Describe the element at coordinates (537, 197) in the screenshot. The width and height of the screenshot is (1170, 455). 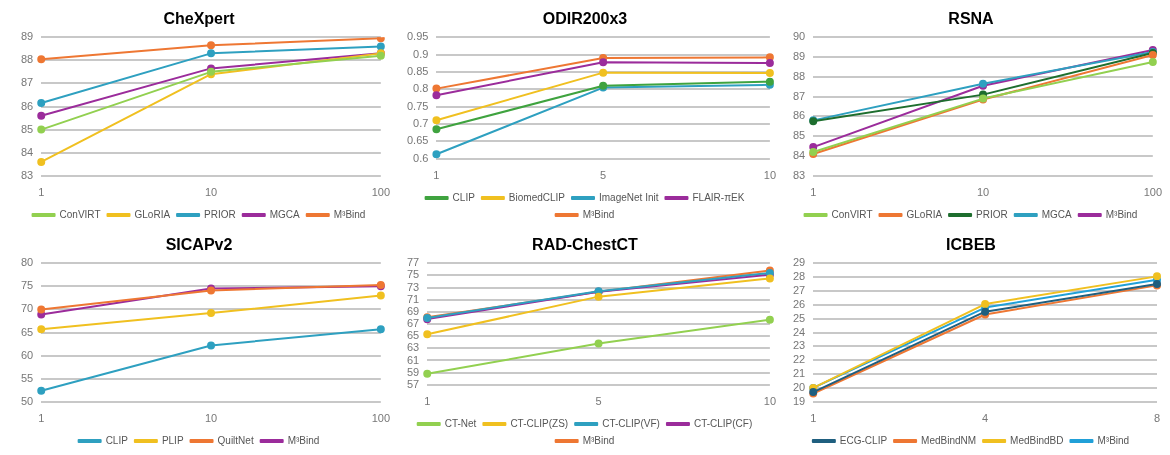
I see `legend-label: BiomedCLIP` at that location.